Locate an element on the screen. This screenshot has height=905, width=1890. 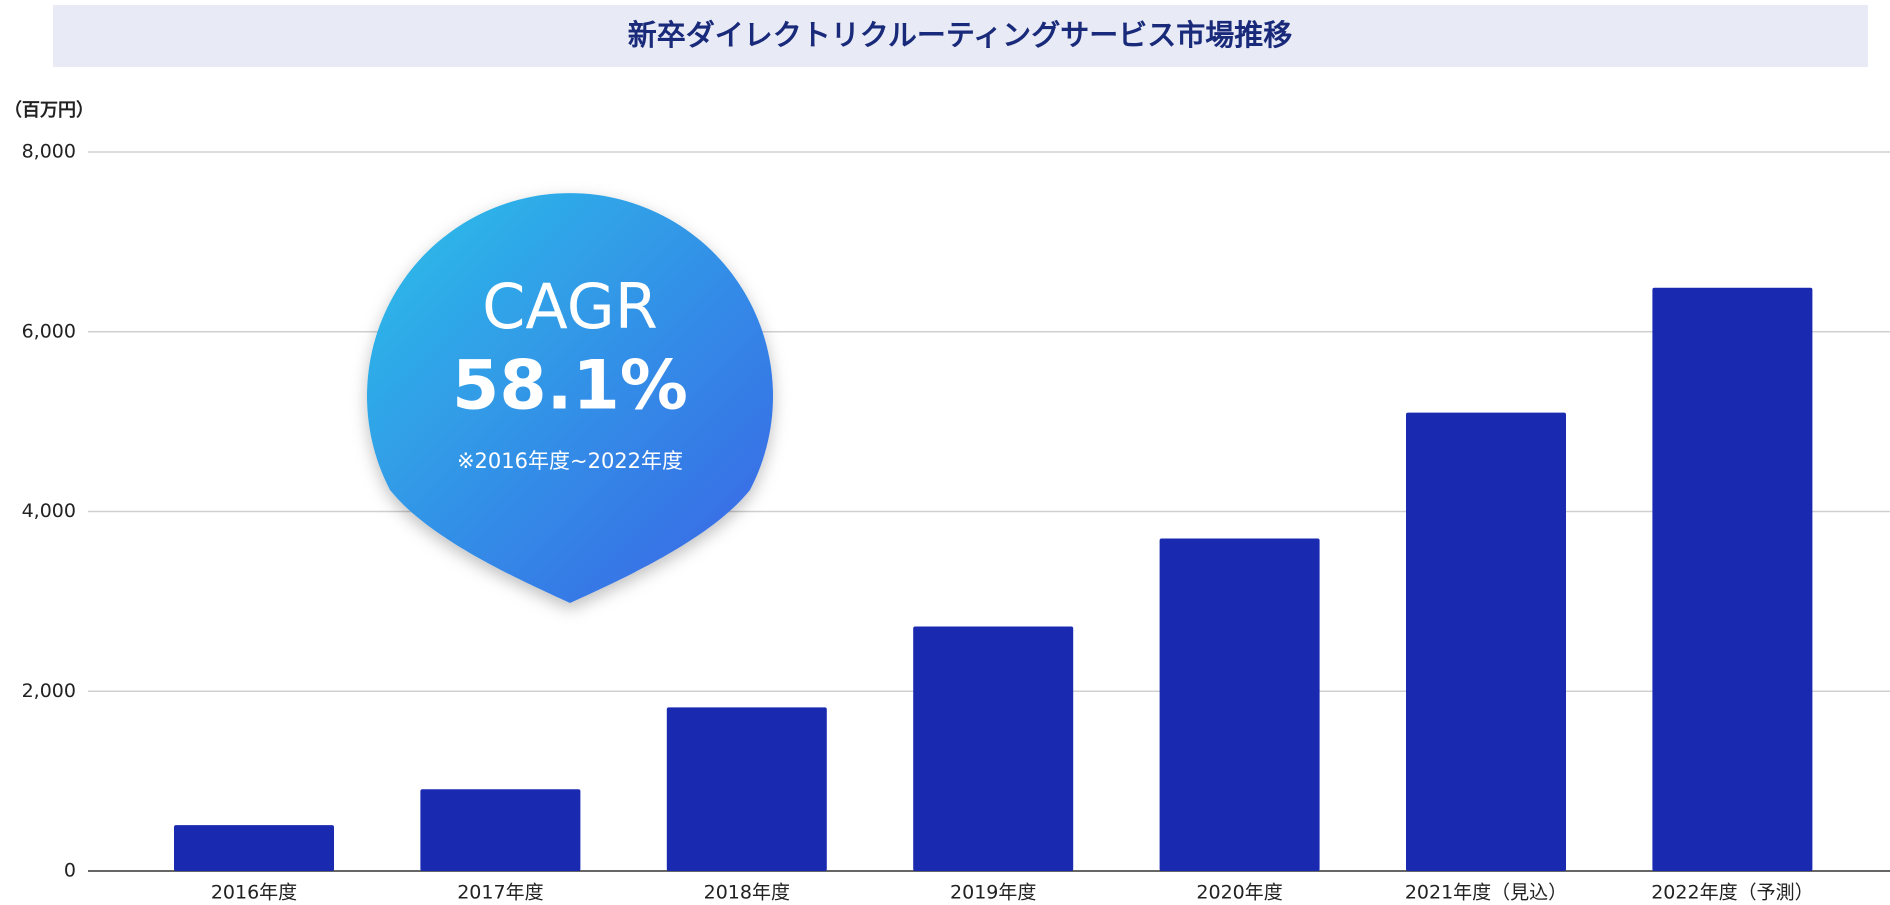
callout-value: 58.1% is located at coordinates (570, 386).